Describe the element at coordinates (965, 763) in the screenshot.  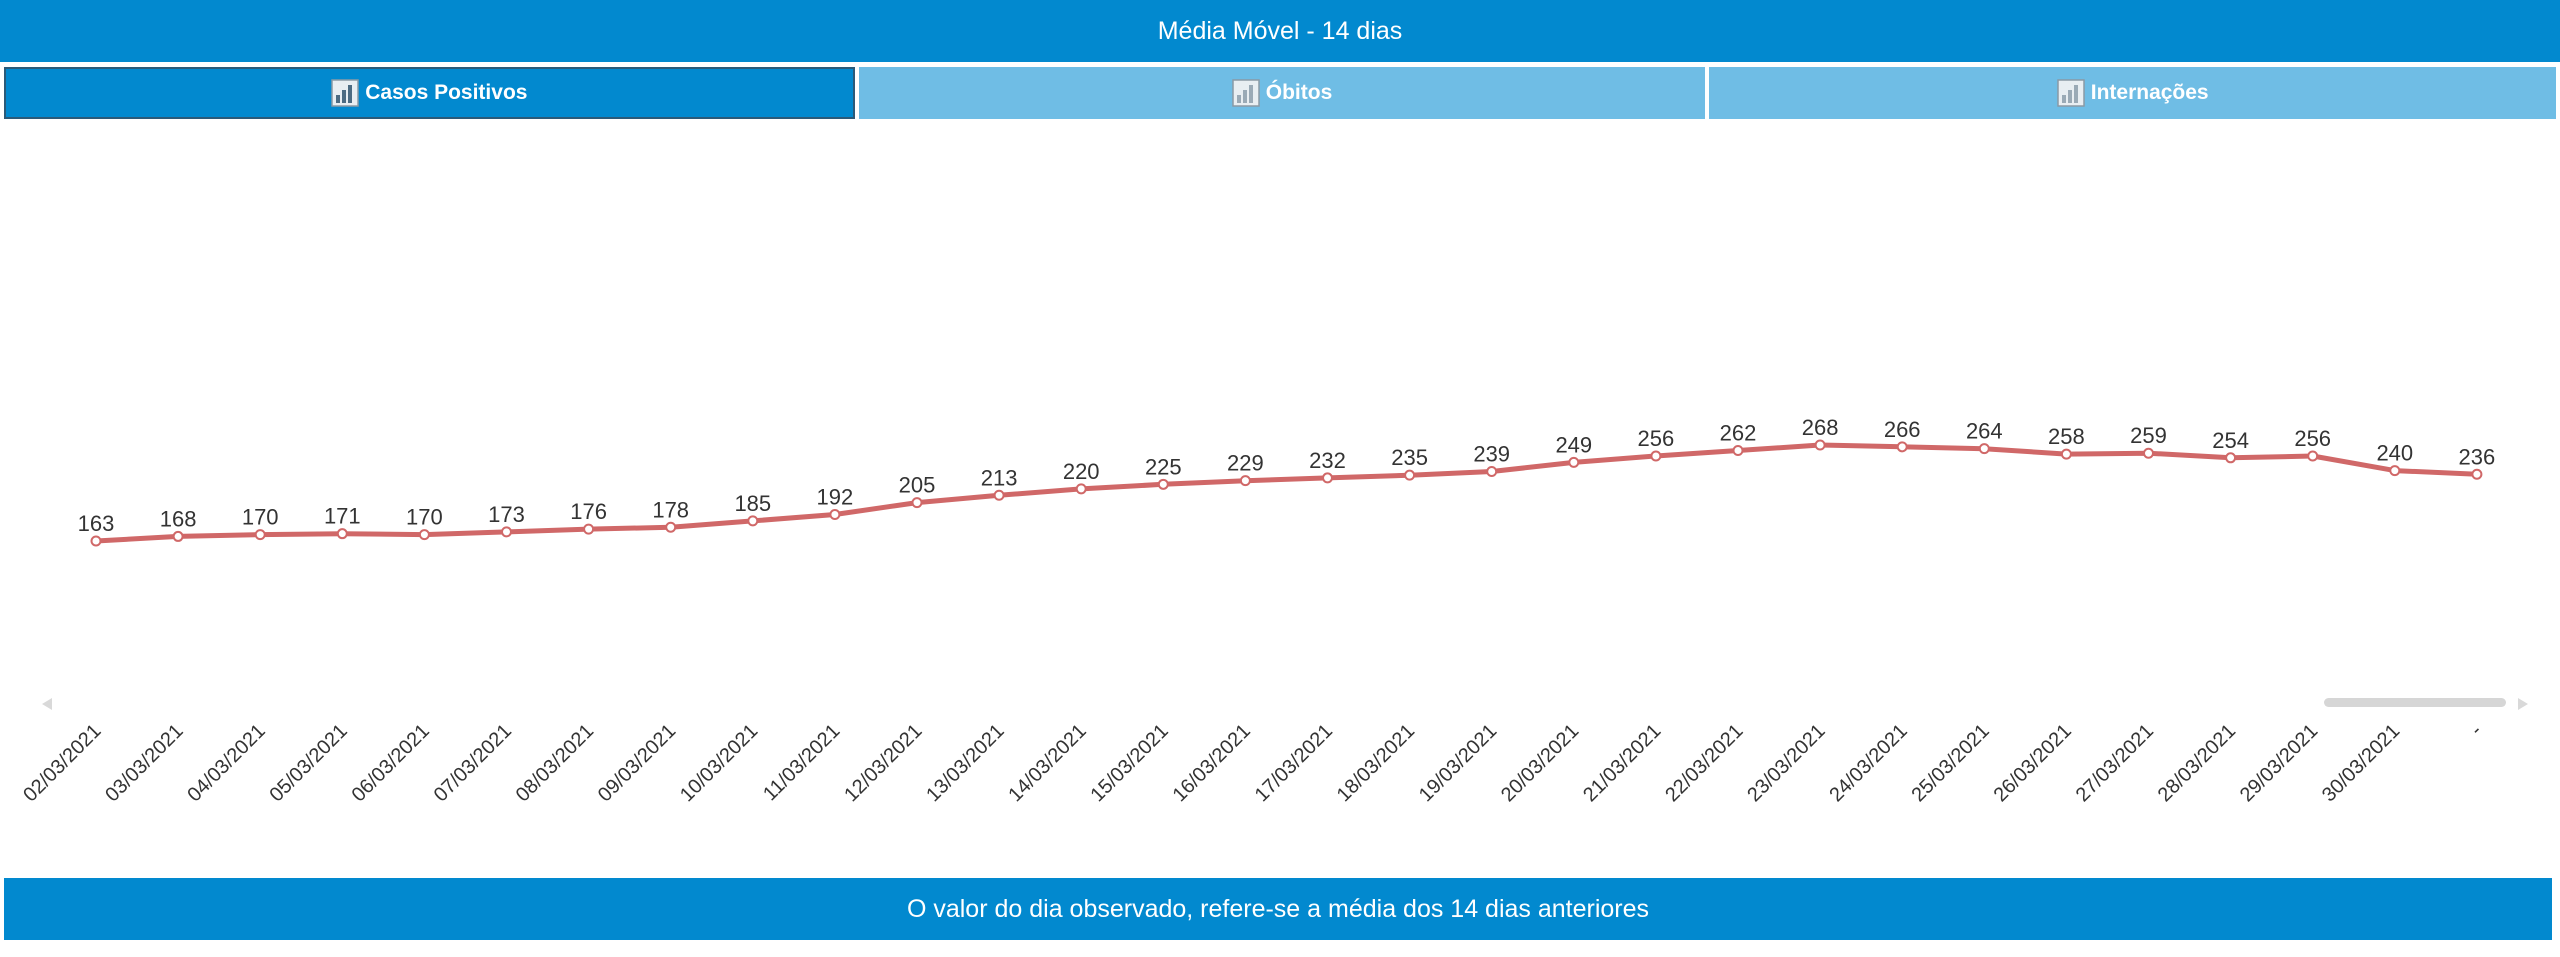
I see `x-tick-label: 13/03/2021` at that location.